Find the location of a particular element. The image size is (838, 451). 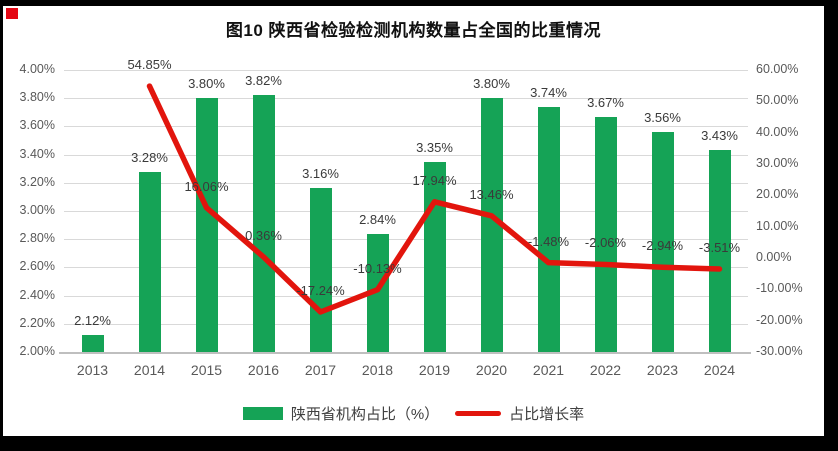

left-axis-tick-label: 2.80% is located at coordinates (37, 238).